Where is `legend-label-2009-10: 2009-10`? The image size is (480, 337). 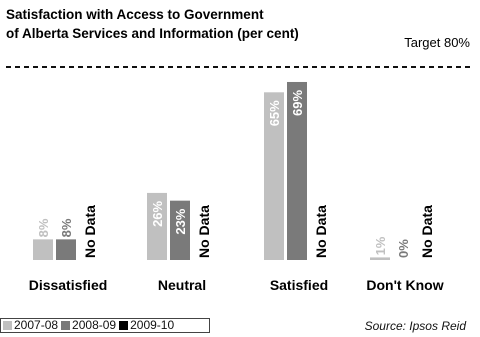
legend-label-2009-10: 2009-10 is located at coordinates (152, 325).